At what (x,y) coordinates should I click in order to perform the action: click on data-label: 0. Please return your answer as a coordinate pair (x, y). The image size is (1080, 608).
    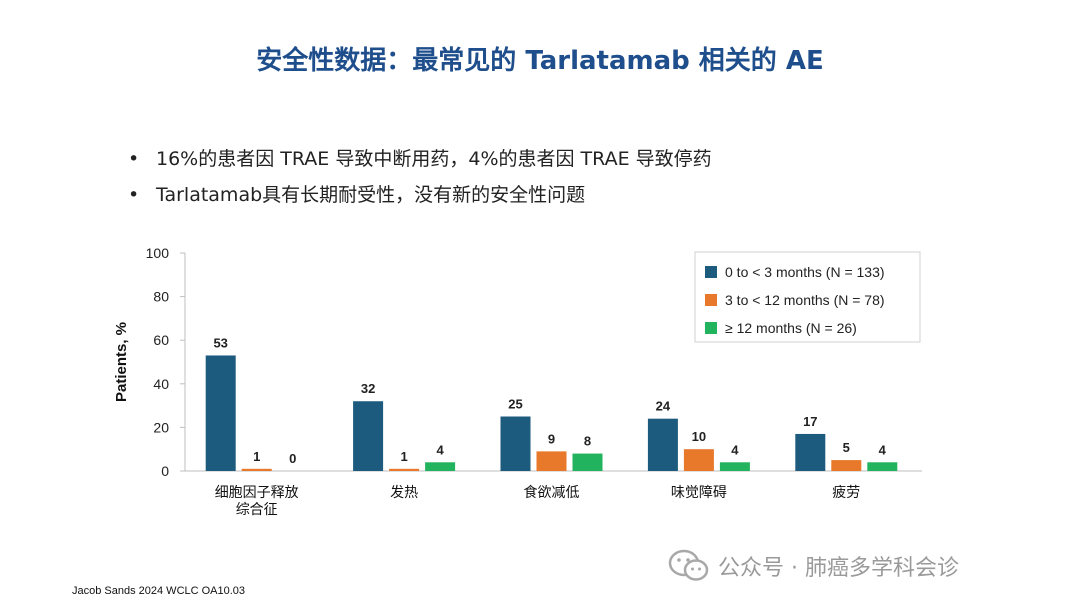
    Looking at the image, I should click on (292, 458).